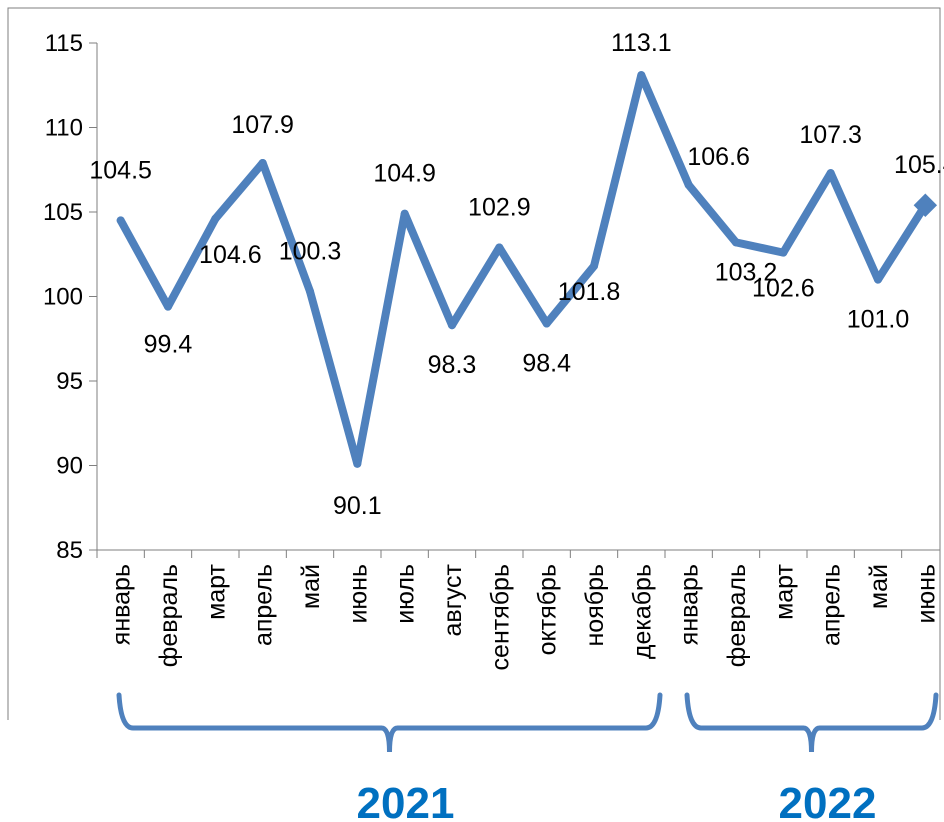  I want to click on data-label: 103.2, so click(746, 272).